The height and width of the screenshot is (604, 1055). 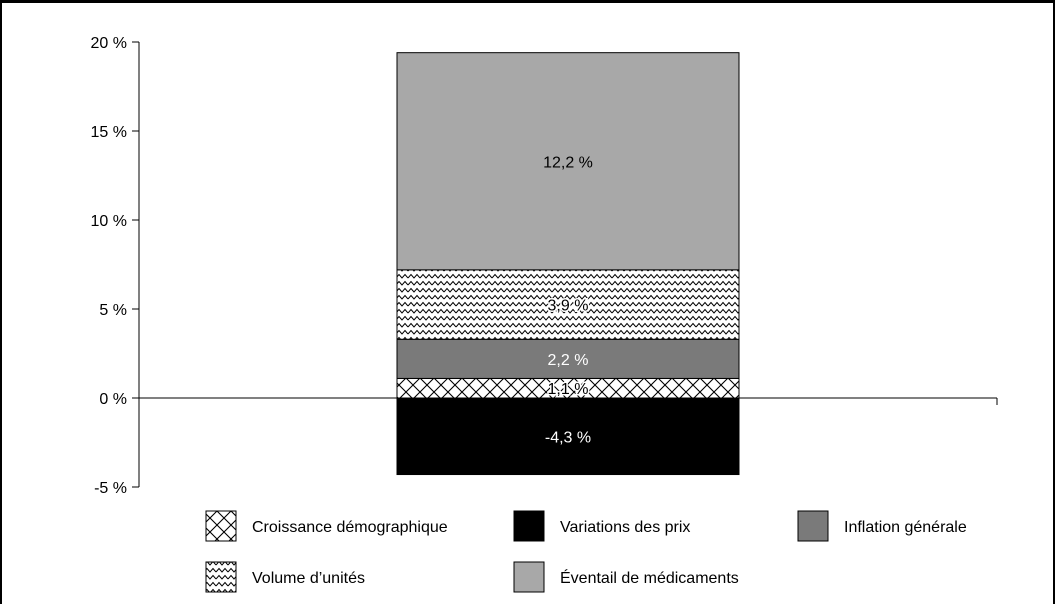 I want to click on legend-swatch-variations-des-prix, so click(x=529, y=526).